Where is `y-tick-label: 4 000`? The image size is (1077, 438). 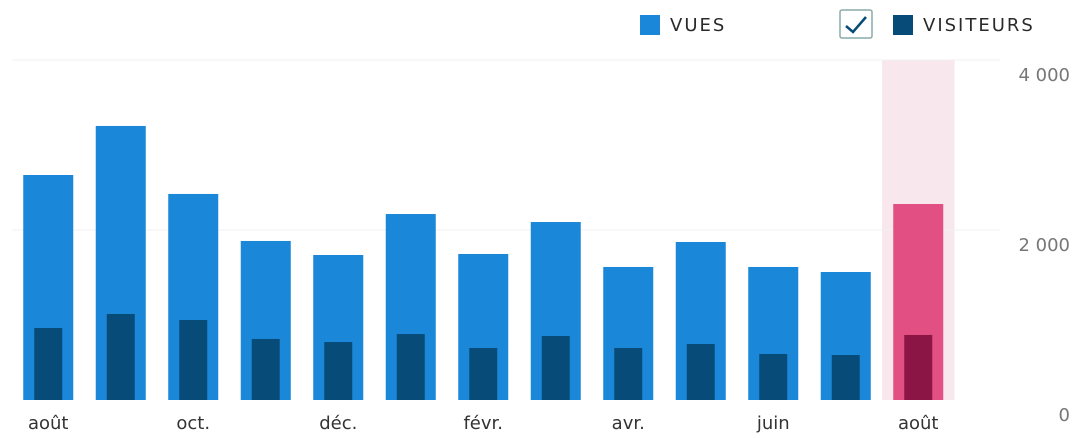 y-tick-label: 4 000 is located at coordinates (1044, 75).